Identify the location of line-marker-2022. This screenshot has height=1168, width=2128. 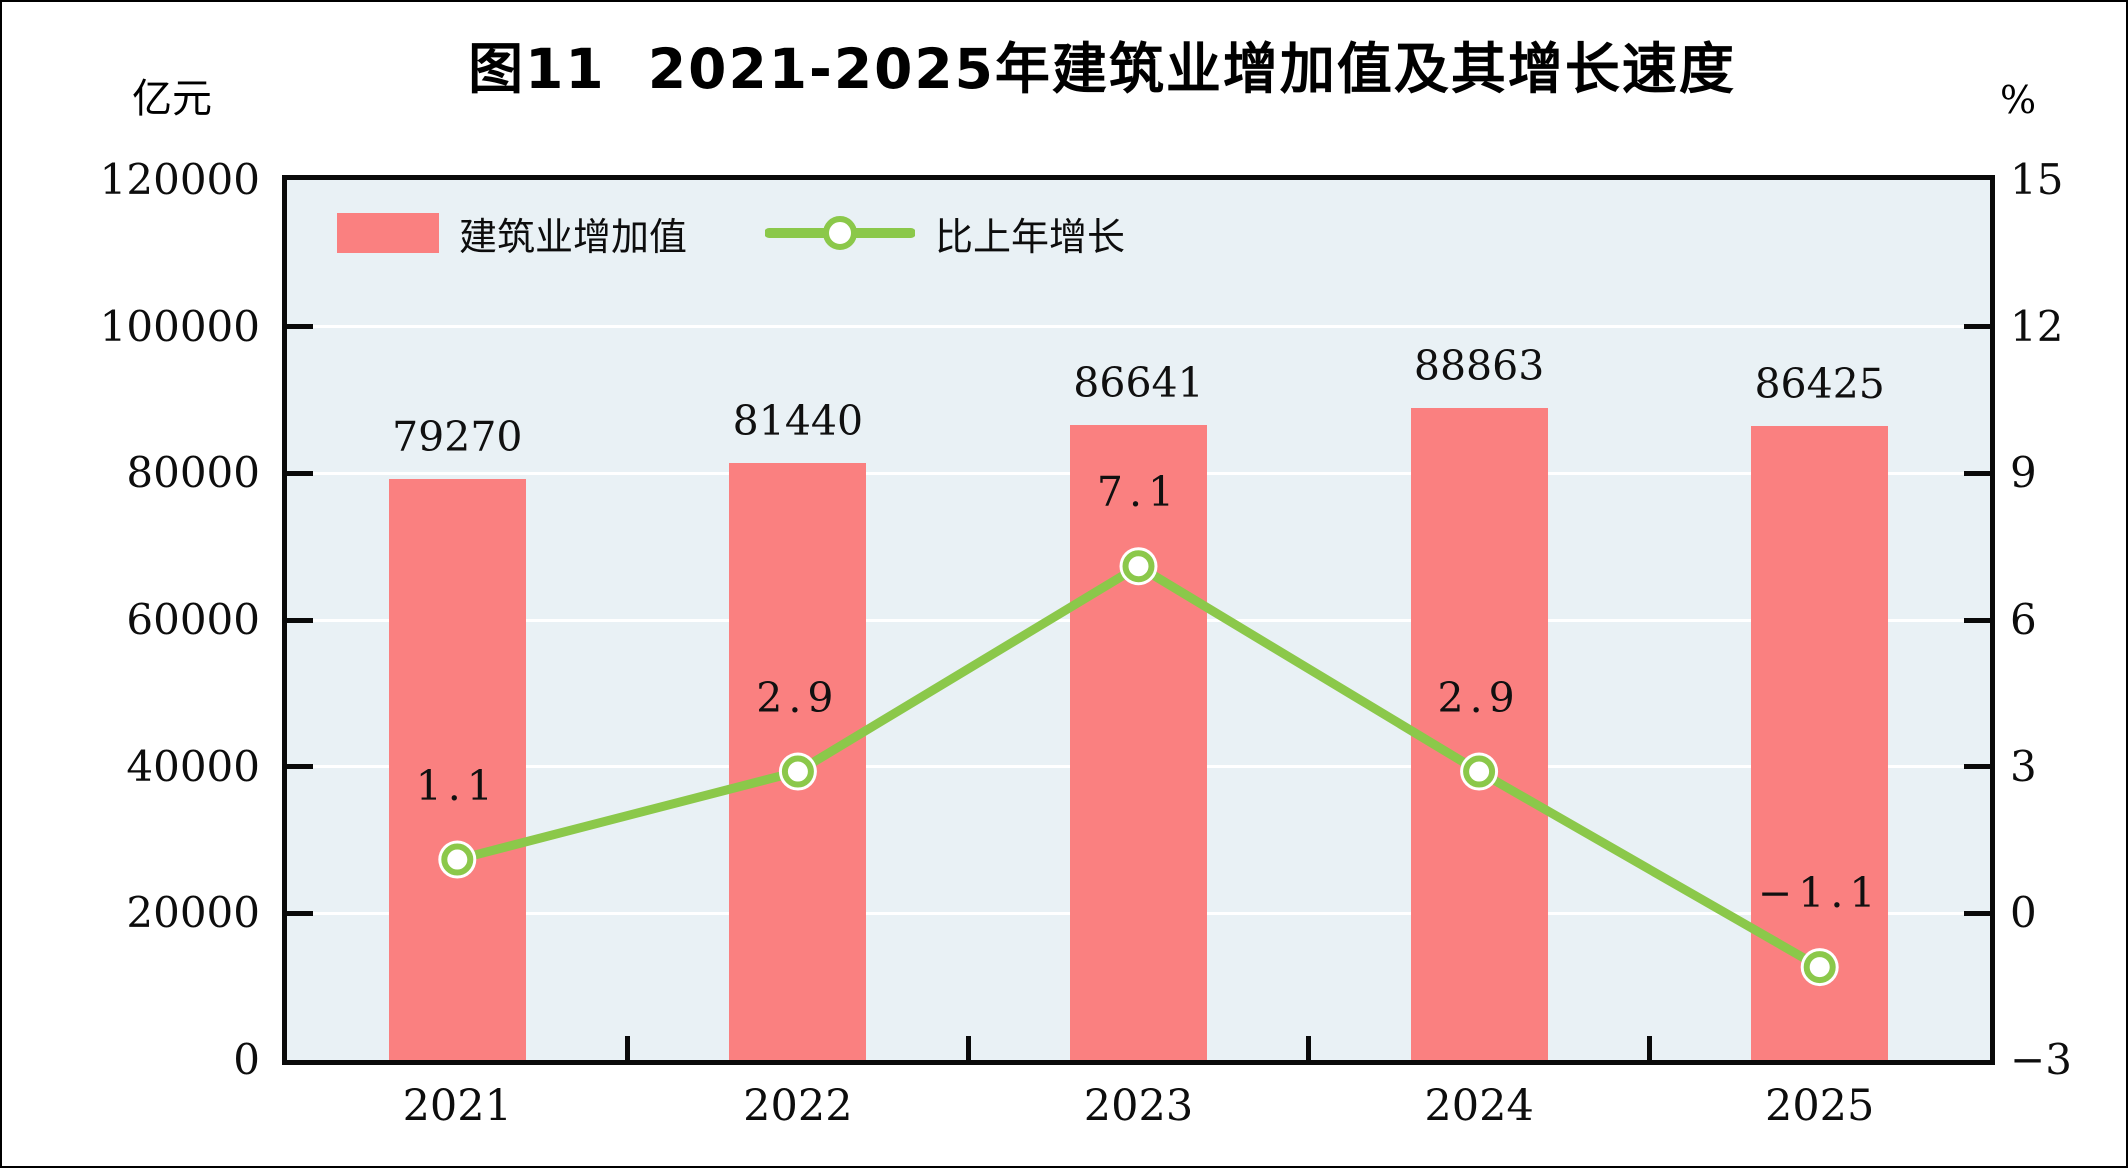
(797, 771).